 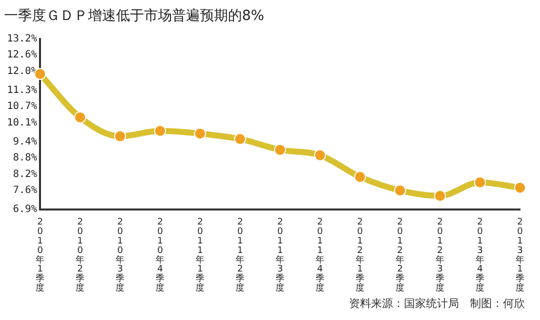 I want to click on x-tick-label: 2012年2季度, so click(x=400, y=255).